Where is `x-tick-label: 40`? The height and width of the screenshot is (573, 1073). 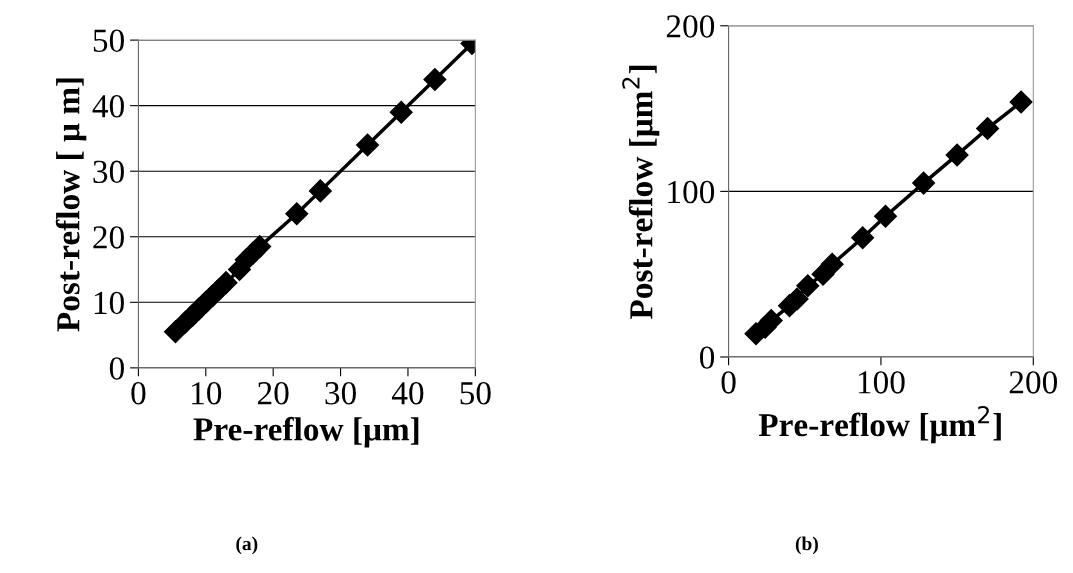
x-tick-label: 40 is located at coordinates (407, 393).